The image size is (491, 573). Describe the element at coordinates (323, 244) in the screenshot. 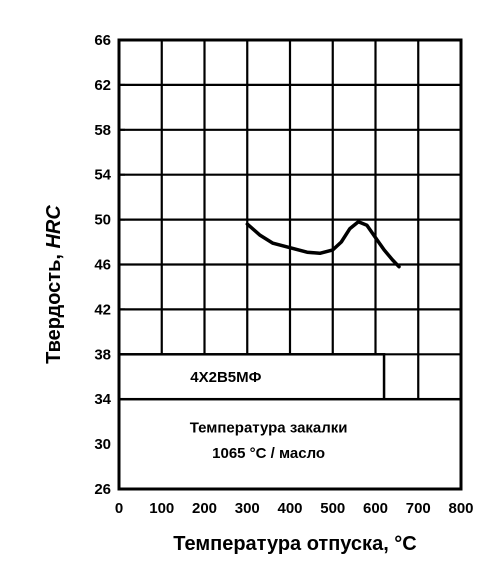

I see `series-line` at that location.